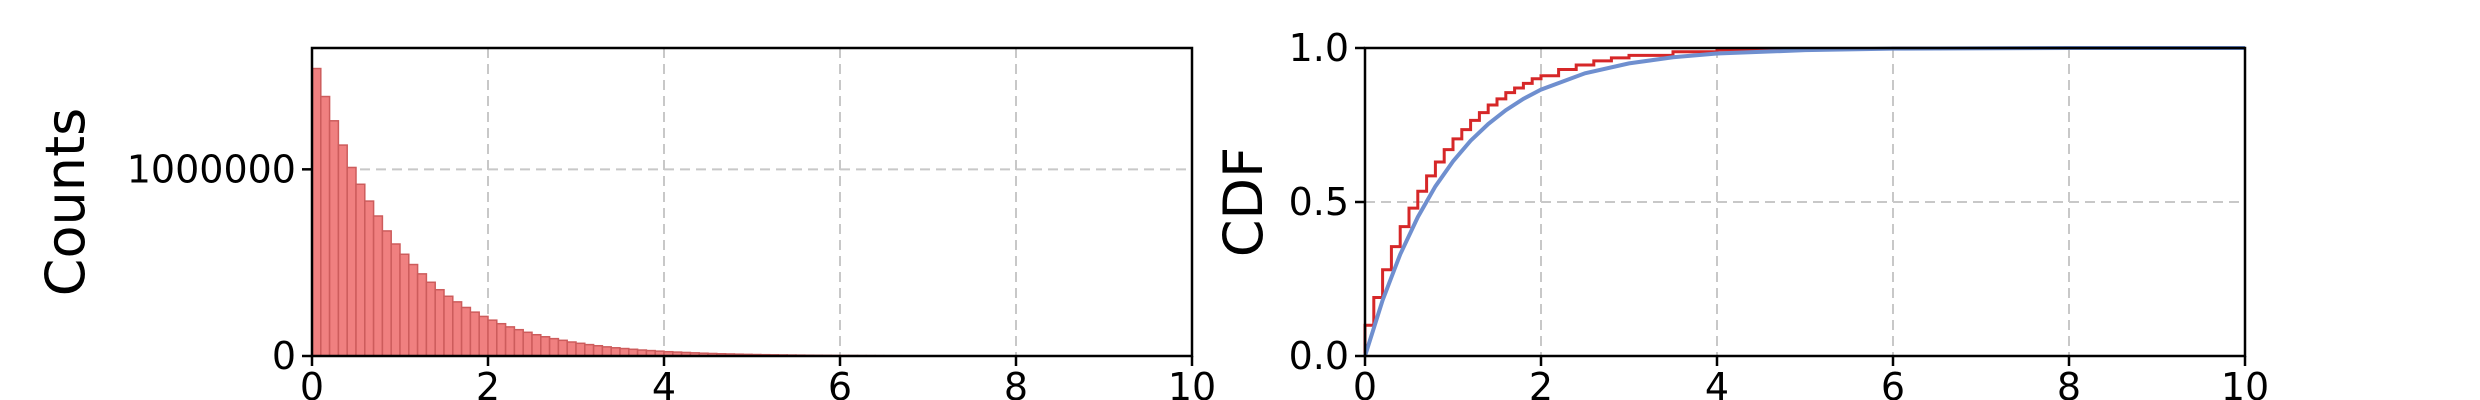 Image resolution: width=2480 pixels, height=400 pixels. Describe the element at coordinates (1243, 202) in the screenshot. I see `cdf-y-axis-label: CDF` at that location.